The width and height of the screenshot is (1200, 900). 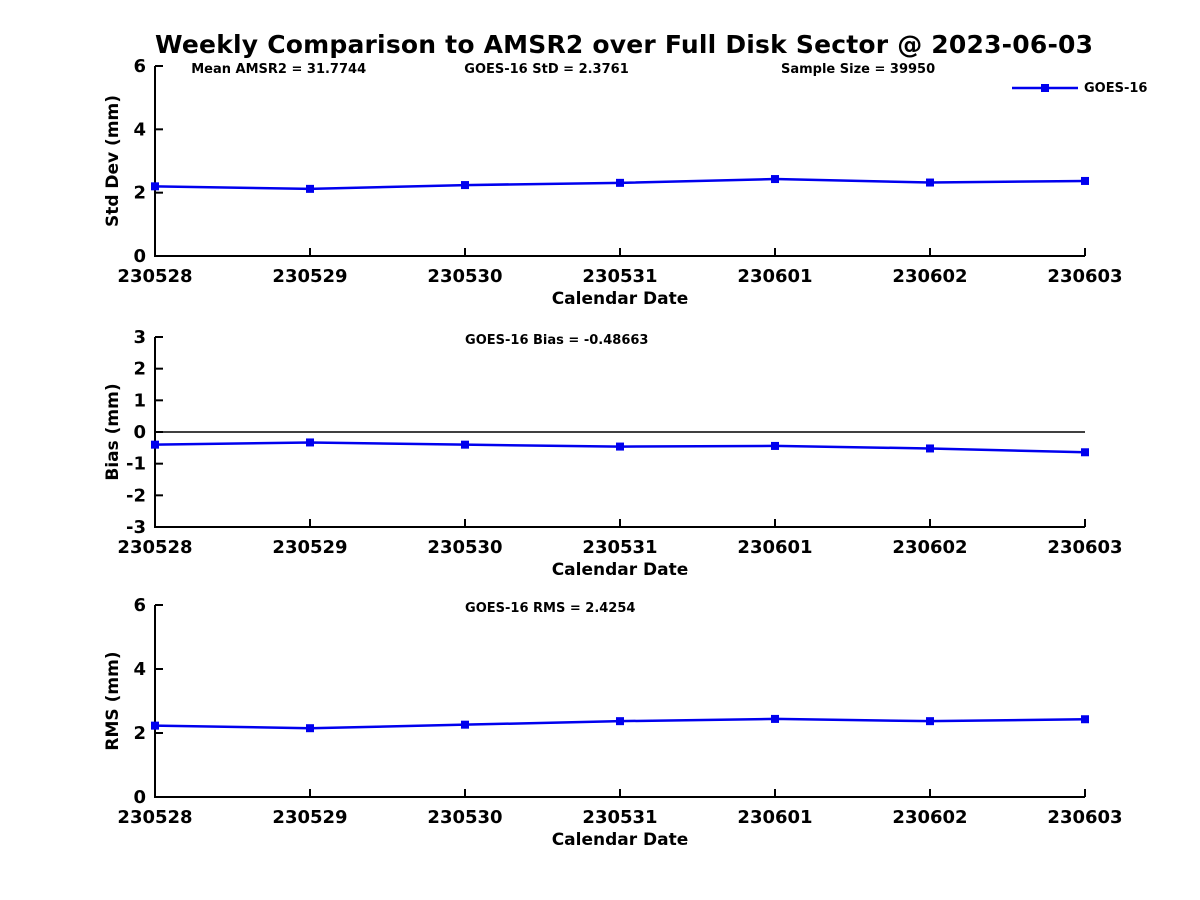 What do you see at coordinates (139, 400) in the screenshot?
I see `y-tick-label: 1` at bounding box center [139, 400].